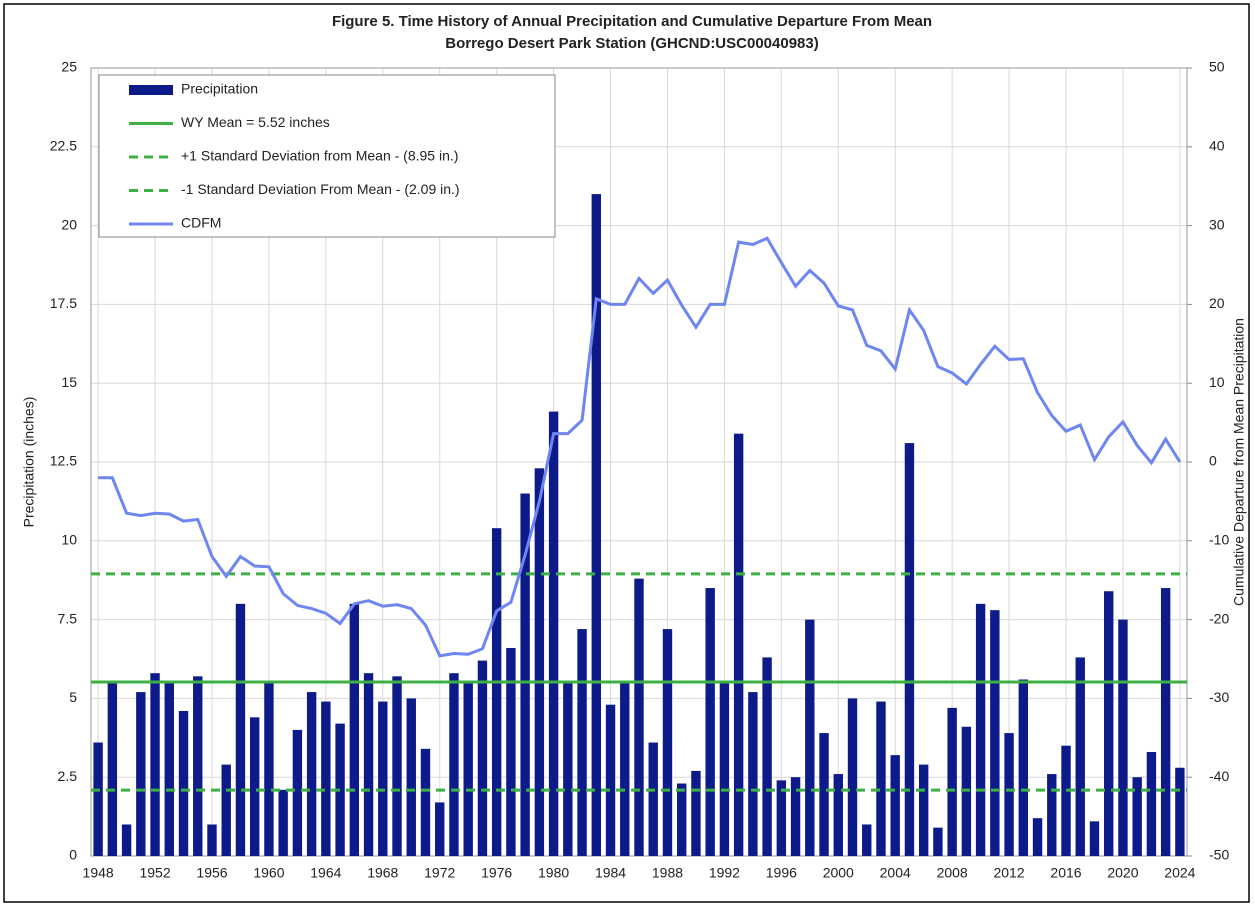  I want to click on legend, so click(327, 156).